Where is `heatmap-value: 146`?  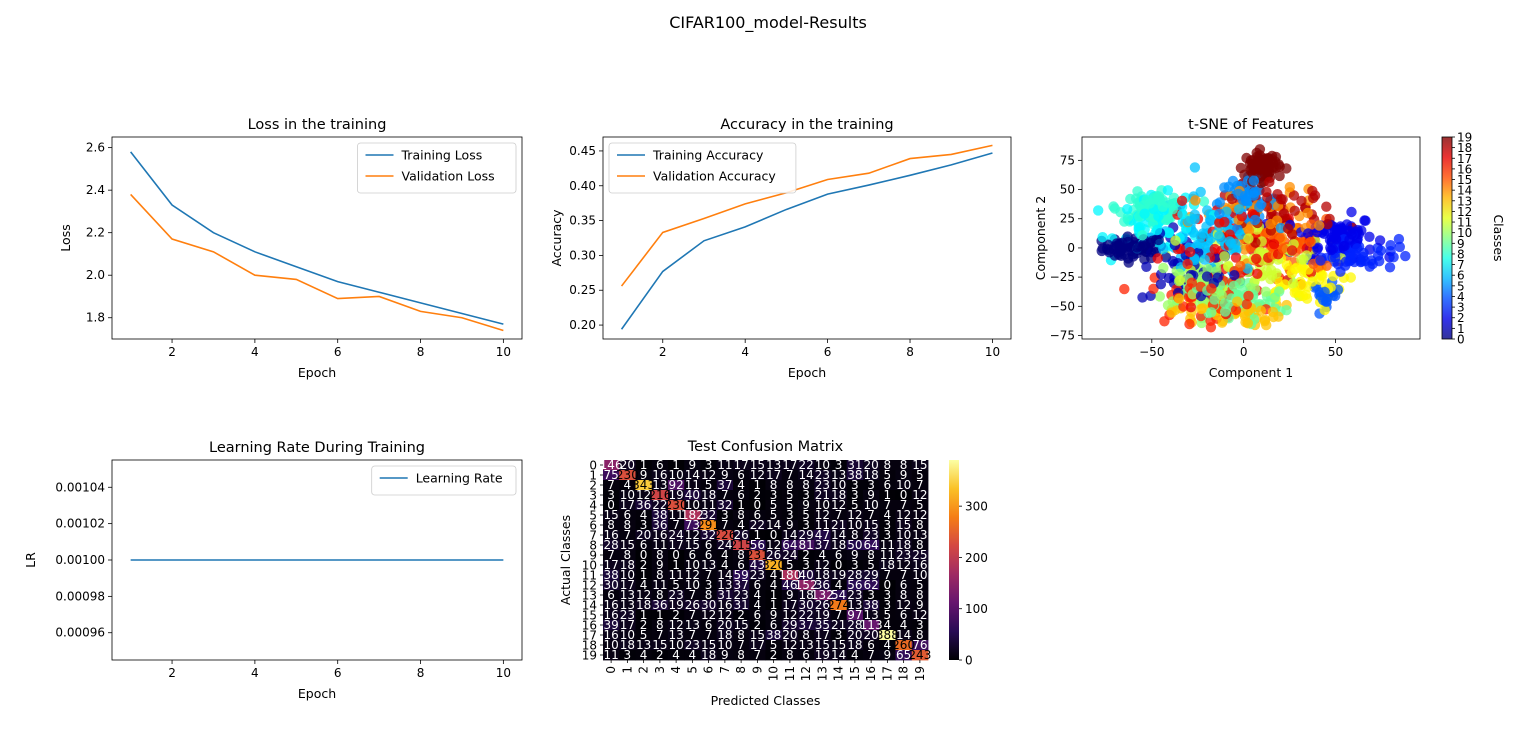 heatmap-value: 146 is located at coordinates (611, 465).